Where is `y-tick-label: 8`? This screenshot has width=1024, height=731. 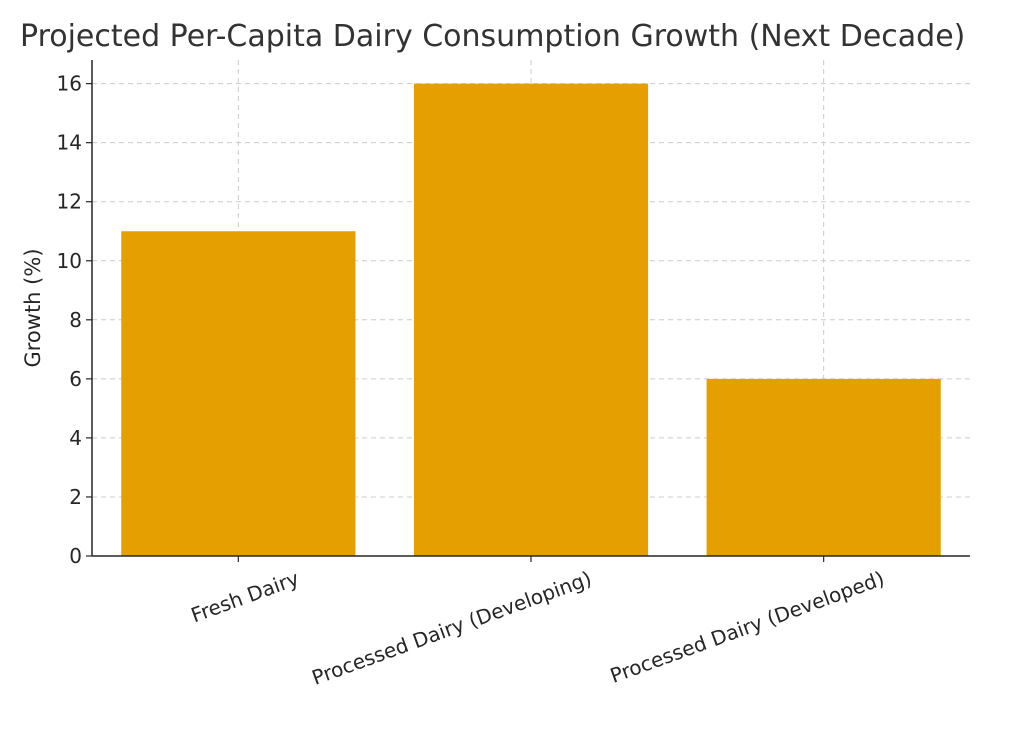 y-tick-label: 8 is located at coordinates (75, 320).